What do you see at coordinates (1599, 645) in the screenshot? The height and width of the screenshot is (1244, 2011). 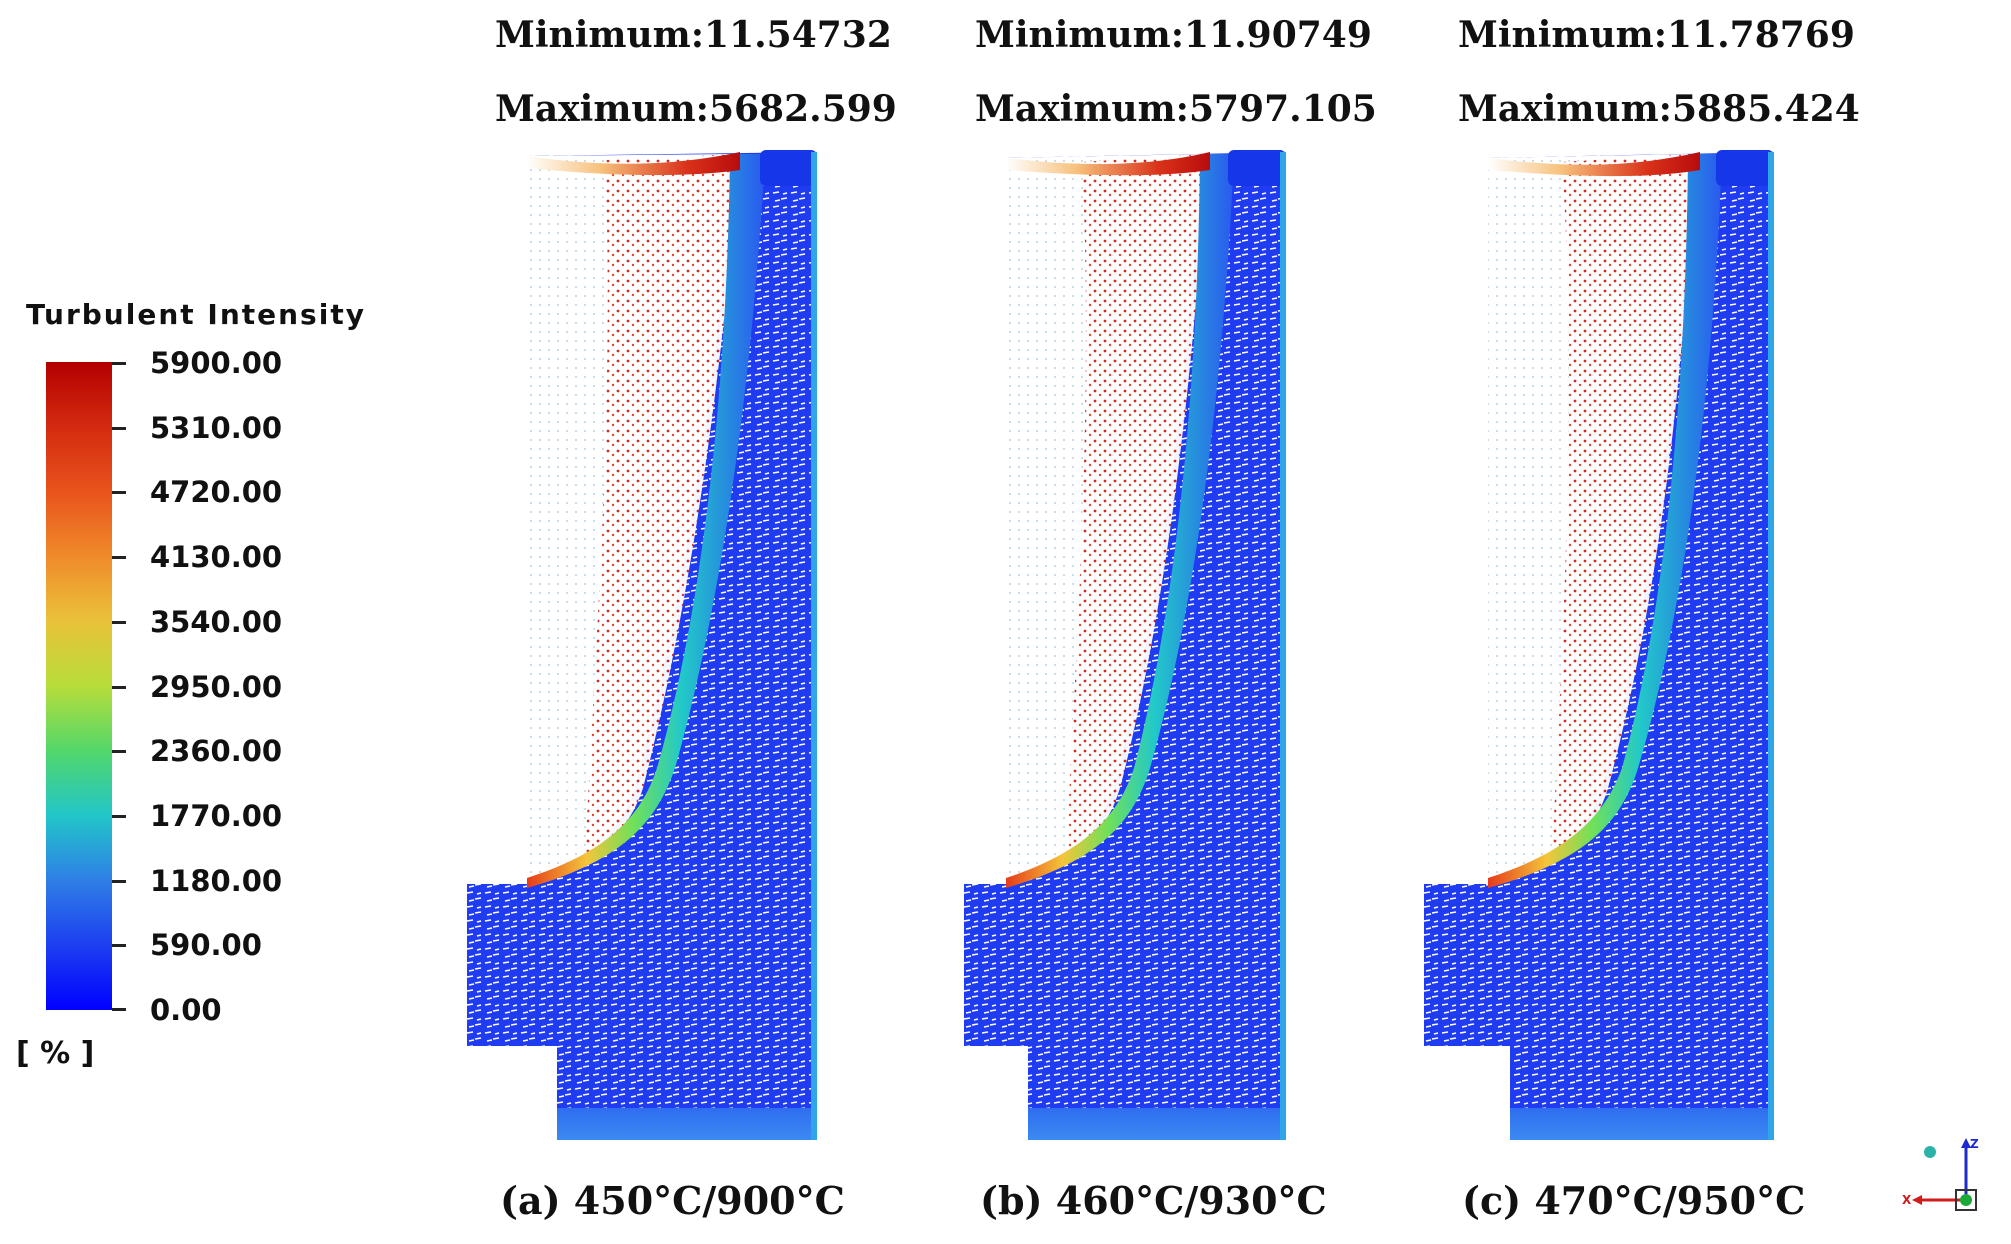 I see `panel-c-contour` at bounding box center [1599, 645].